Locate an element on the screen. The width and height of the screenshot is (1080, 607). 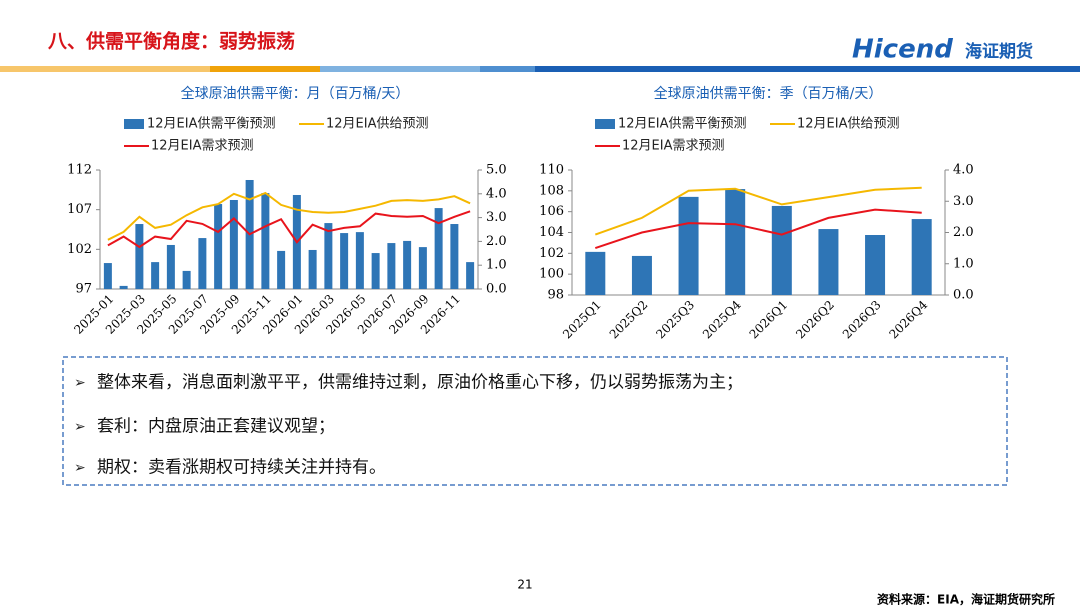
y-tick-label: 100 is located at coordinates (551, 274).